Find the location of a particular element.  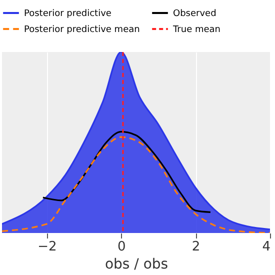

legend-label: Posterior predictive is located at coordinates (68, 14).